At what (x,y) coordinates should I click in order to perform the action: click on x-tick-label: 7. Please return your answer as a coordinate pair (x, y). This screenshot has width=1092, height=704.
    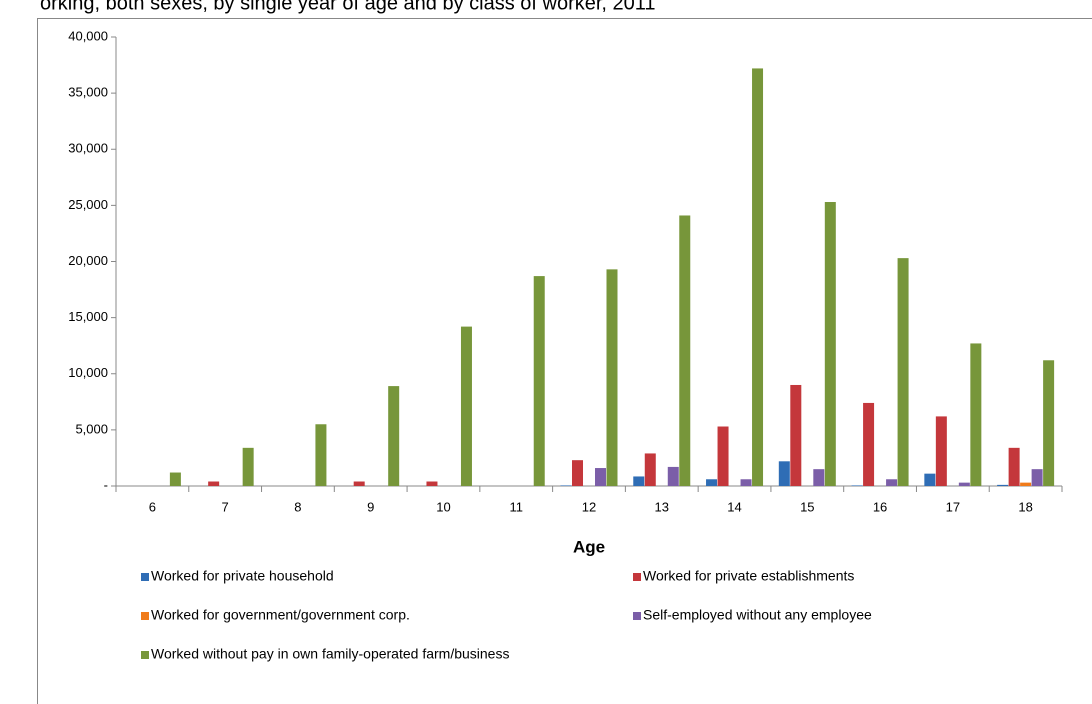
    Looking at the image, I should click on (225, 506).